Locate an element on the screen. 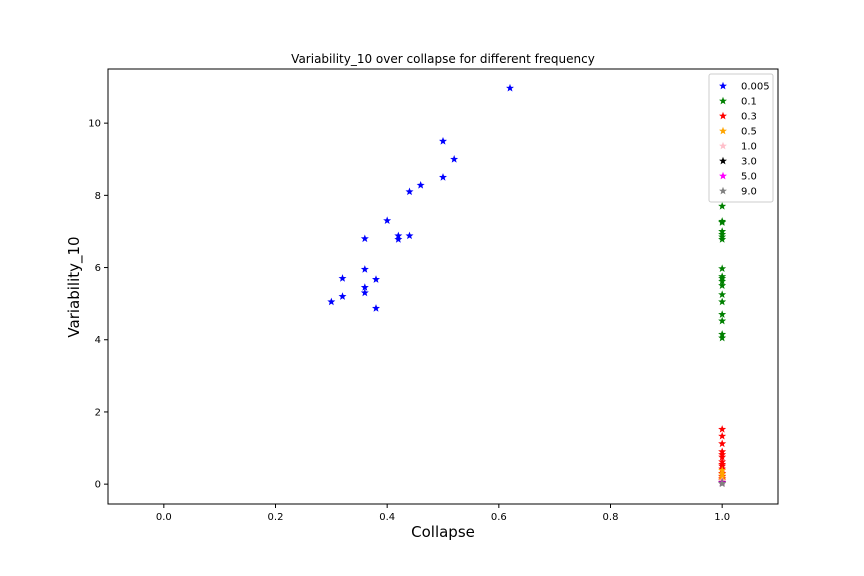  x-tick-label: 0.8 is located at coordinates (611, 517).